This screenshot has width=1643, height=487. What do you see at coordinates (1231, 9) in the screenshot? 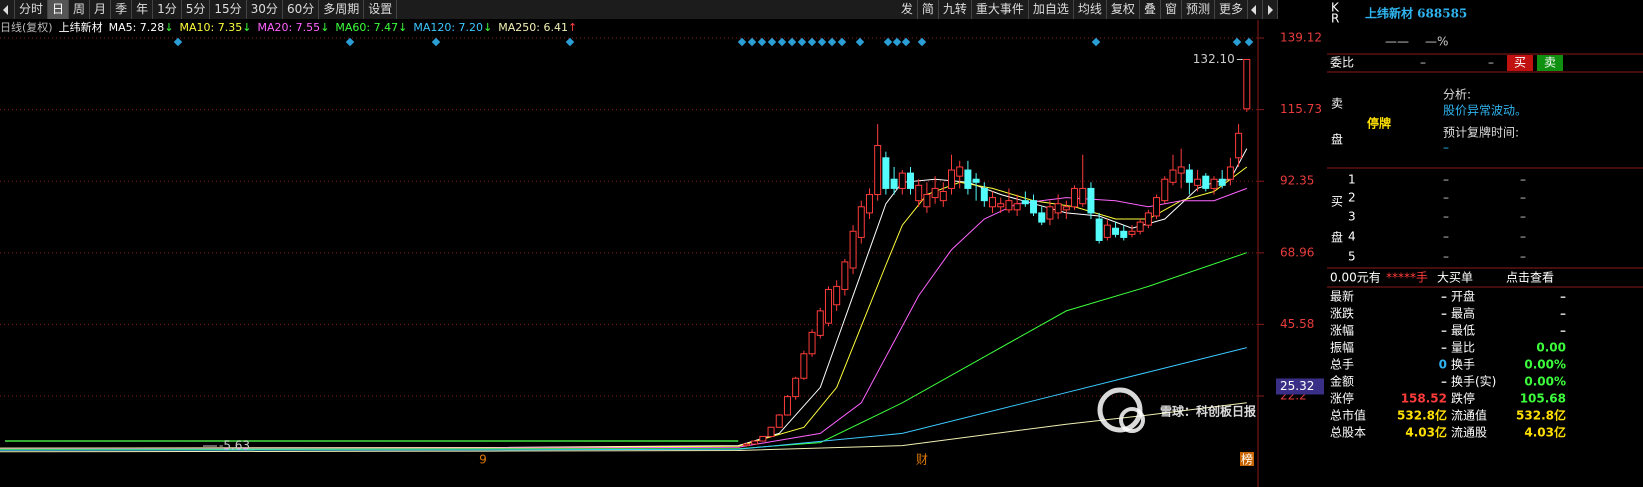
I see `tool-button: 更多` at bounding box center [1231, 9].